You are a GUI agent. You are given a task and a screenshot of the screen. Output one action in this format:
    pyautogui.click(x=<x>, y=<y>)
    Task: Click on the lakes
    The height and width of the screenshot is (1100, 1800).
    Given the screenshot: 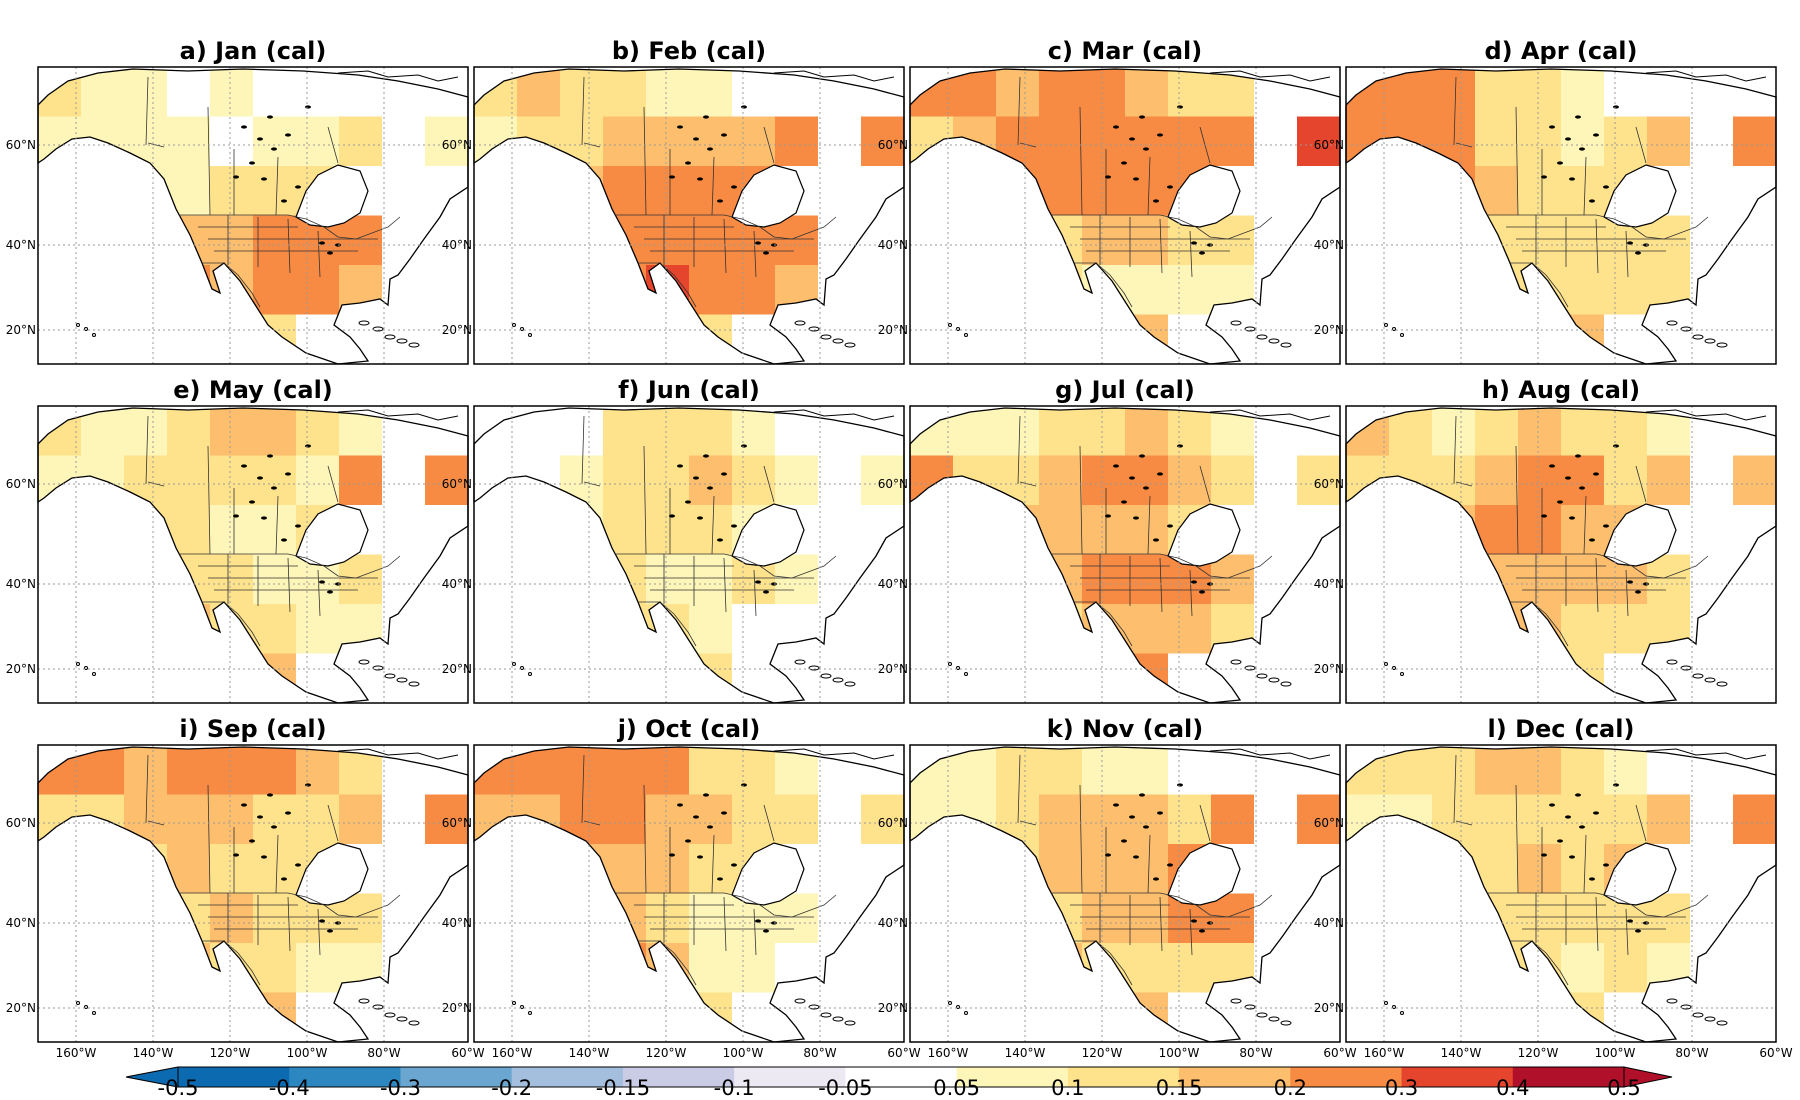 What is the action you would take?
    pyautogui.click(x=1595, y=858)
    